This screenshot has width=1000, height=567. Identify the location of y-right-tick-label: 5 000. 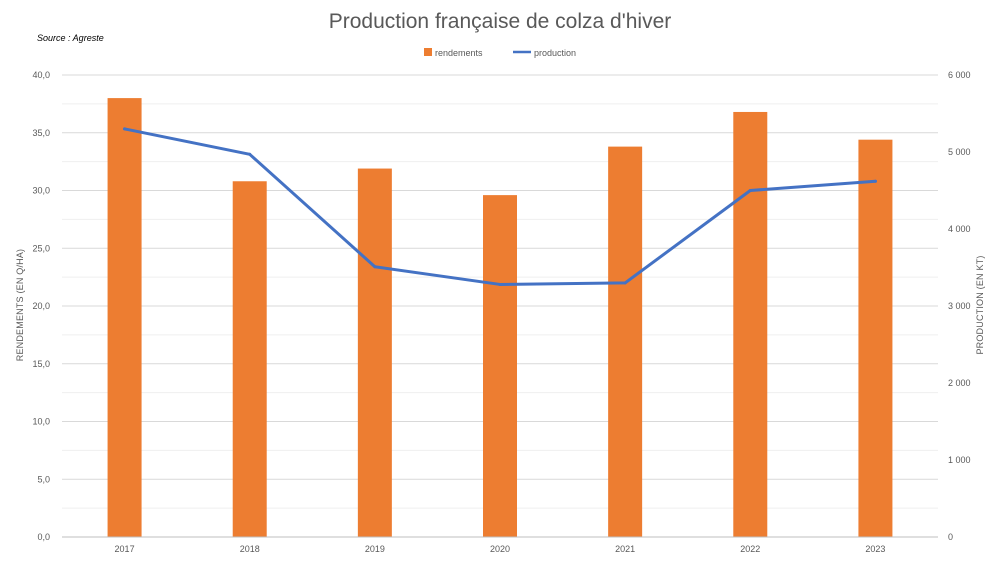
(959, 152).